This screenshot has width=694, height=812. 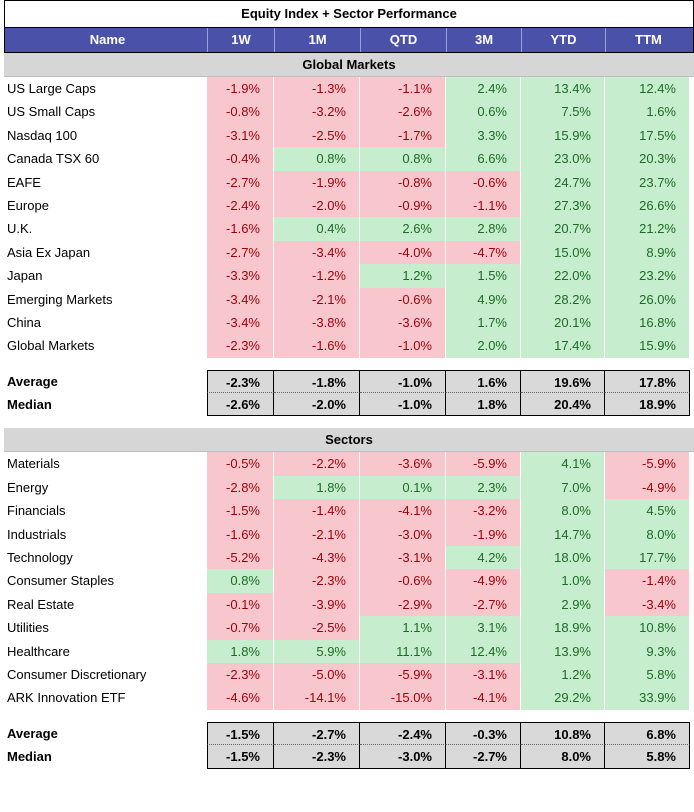 What do you see at coordinates (240, 628) in the screenshot?
I see `cell-1w: -0.7%` at bounding box center [240, 628].